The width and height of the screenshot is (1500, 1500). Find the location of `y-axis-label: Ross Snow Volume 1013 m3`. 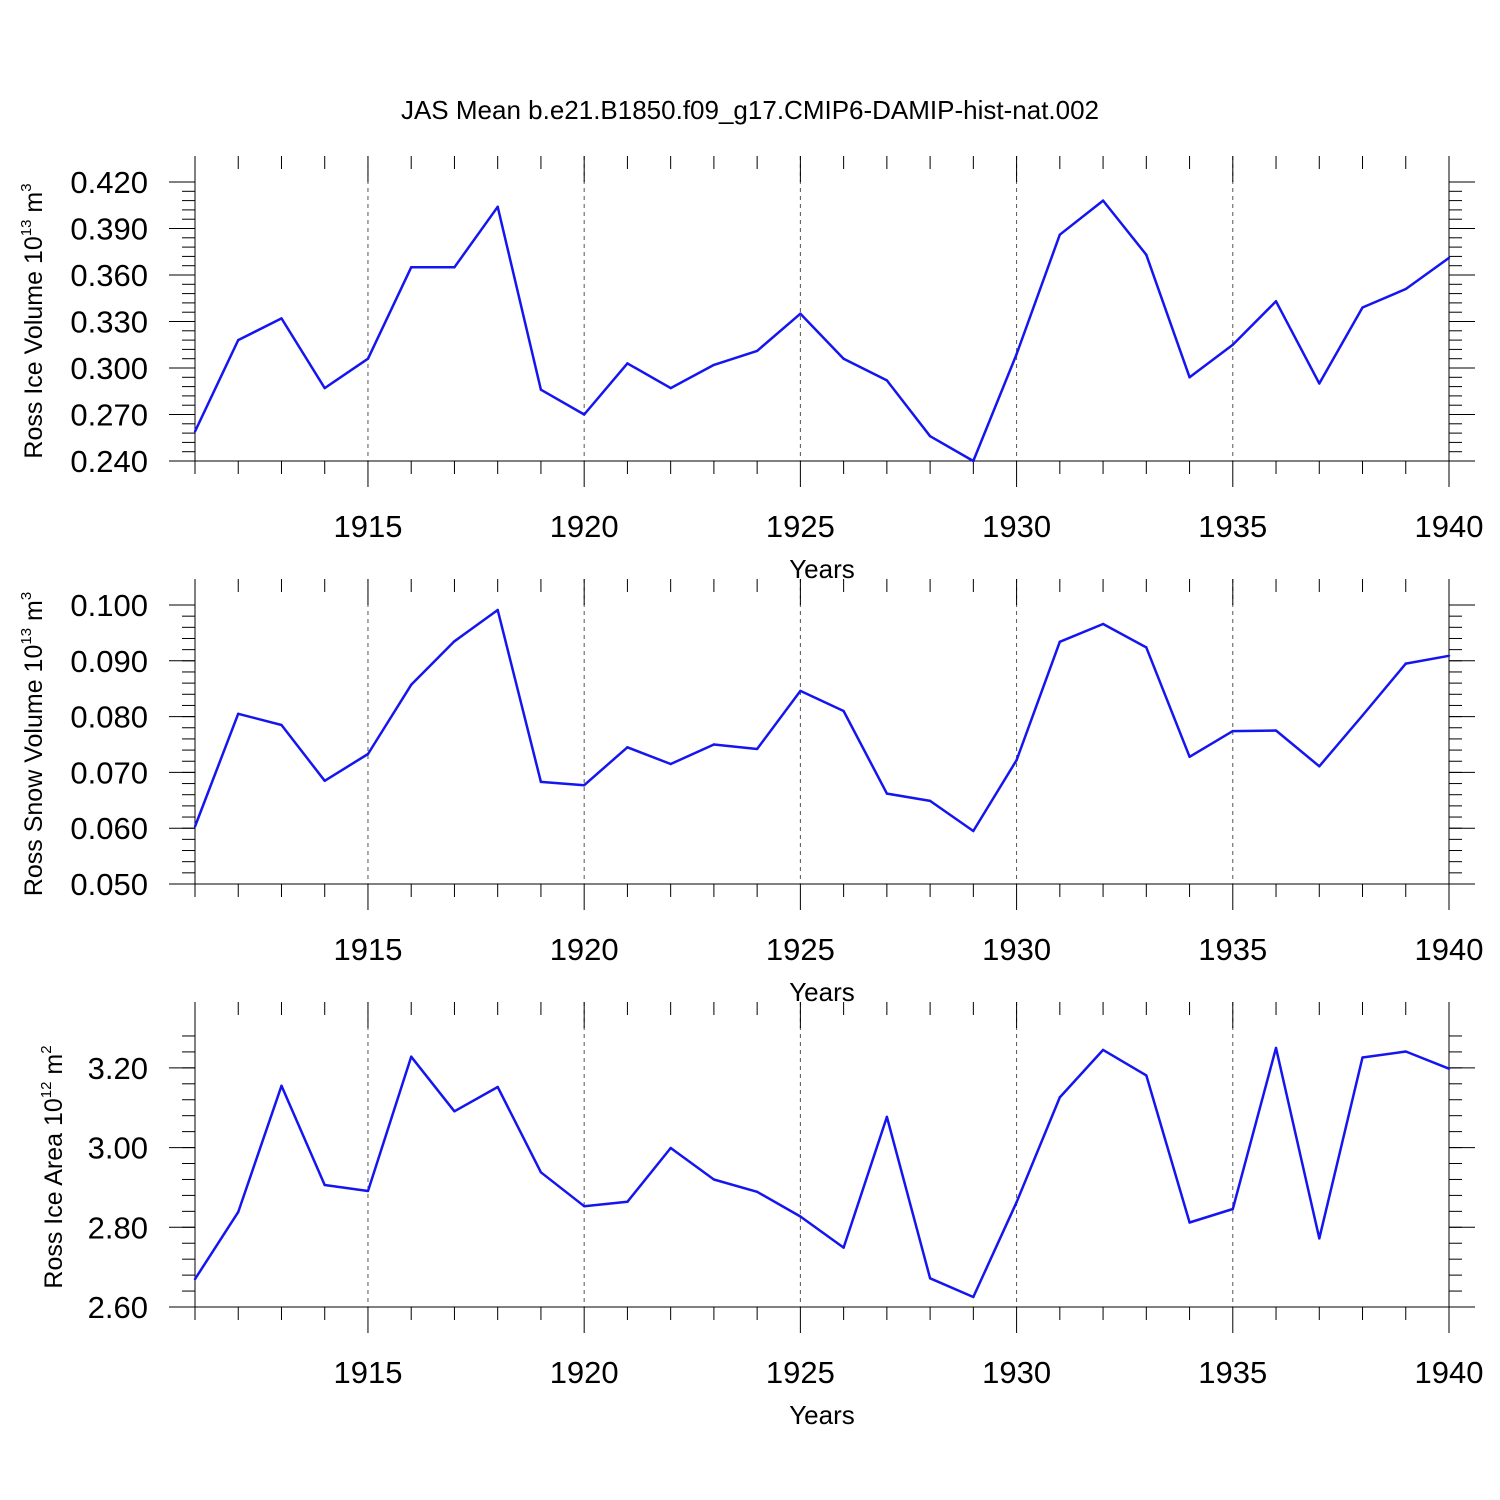

y-axis-label: Ross Snow Volume 1013 m3 is located at coordinates (33, 744).